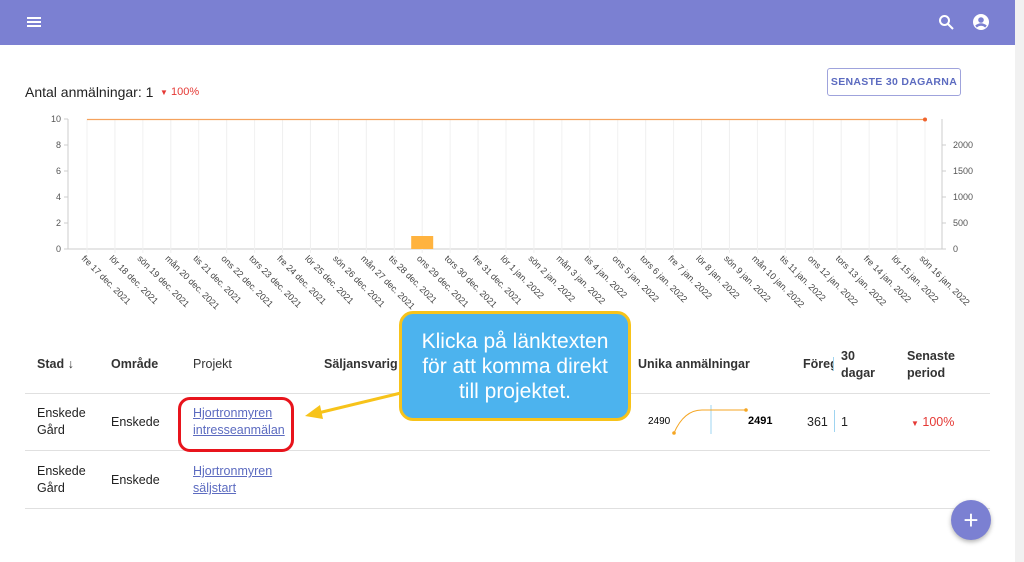  Describe the element at coordinates (931, 364) in the screenshot. I see `header-cell: Senaste period` at that location.